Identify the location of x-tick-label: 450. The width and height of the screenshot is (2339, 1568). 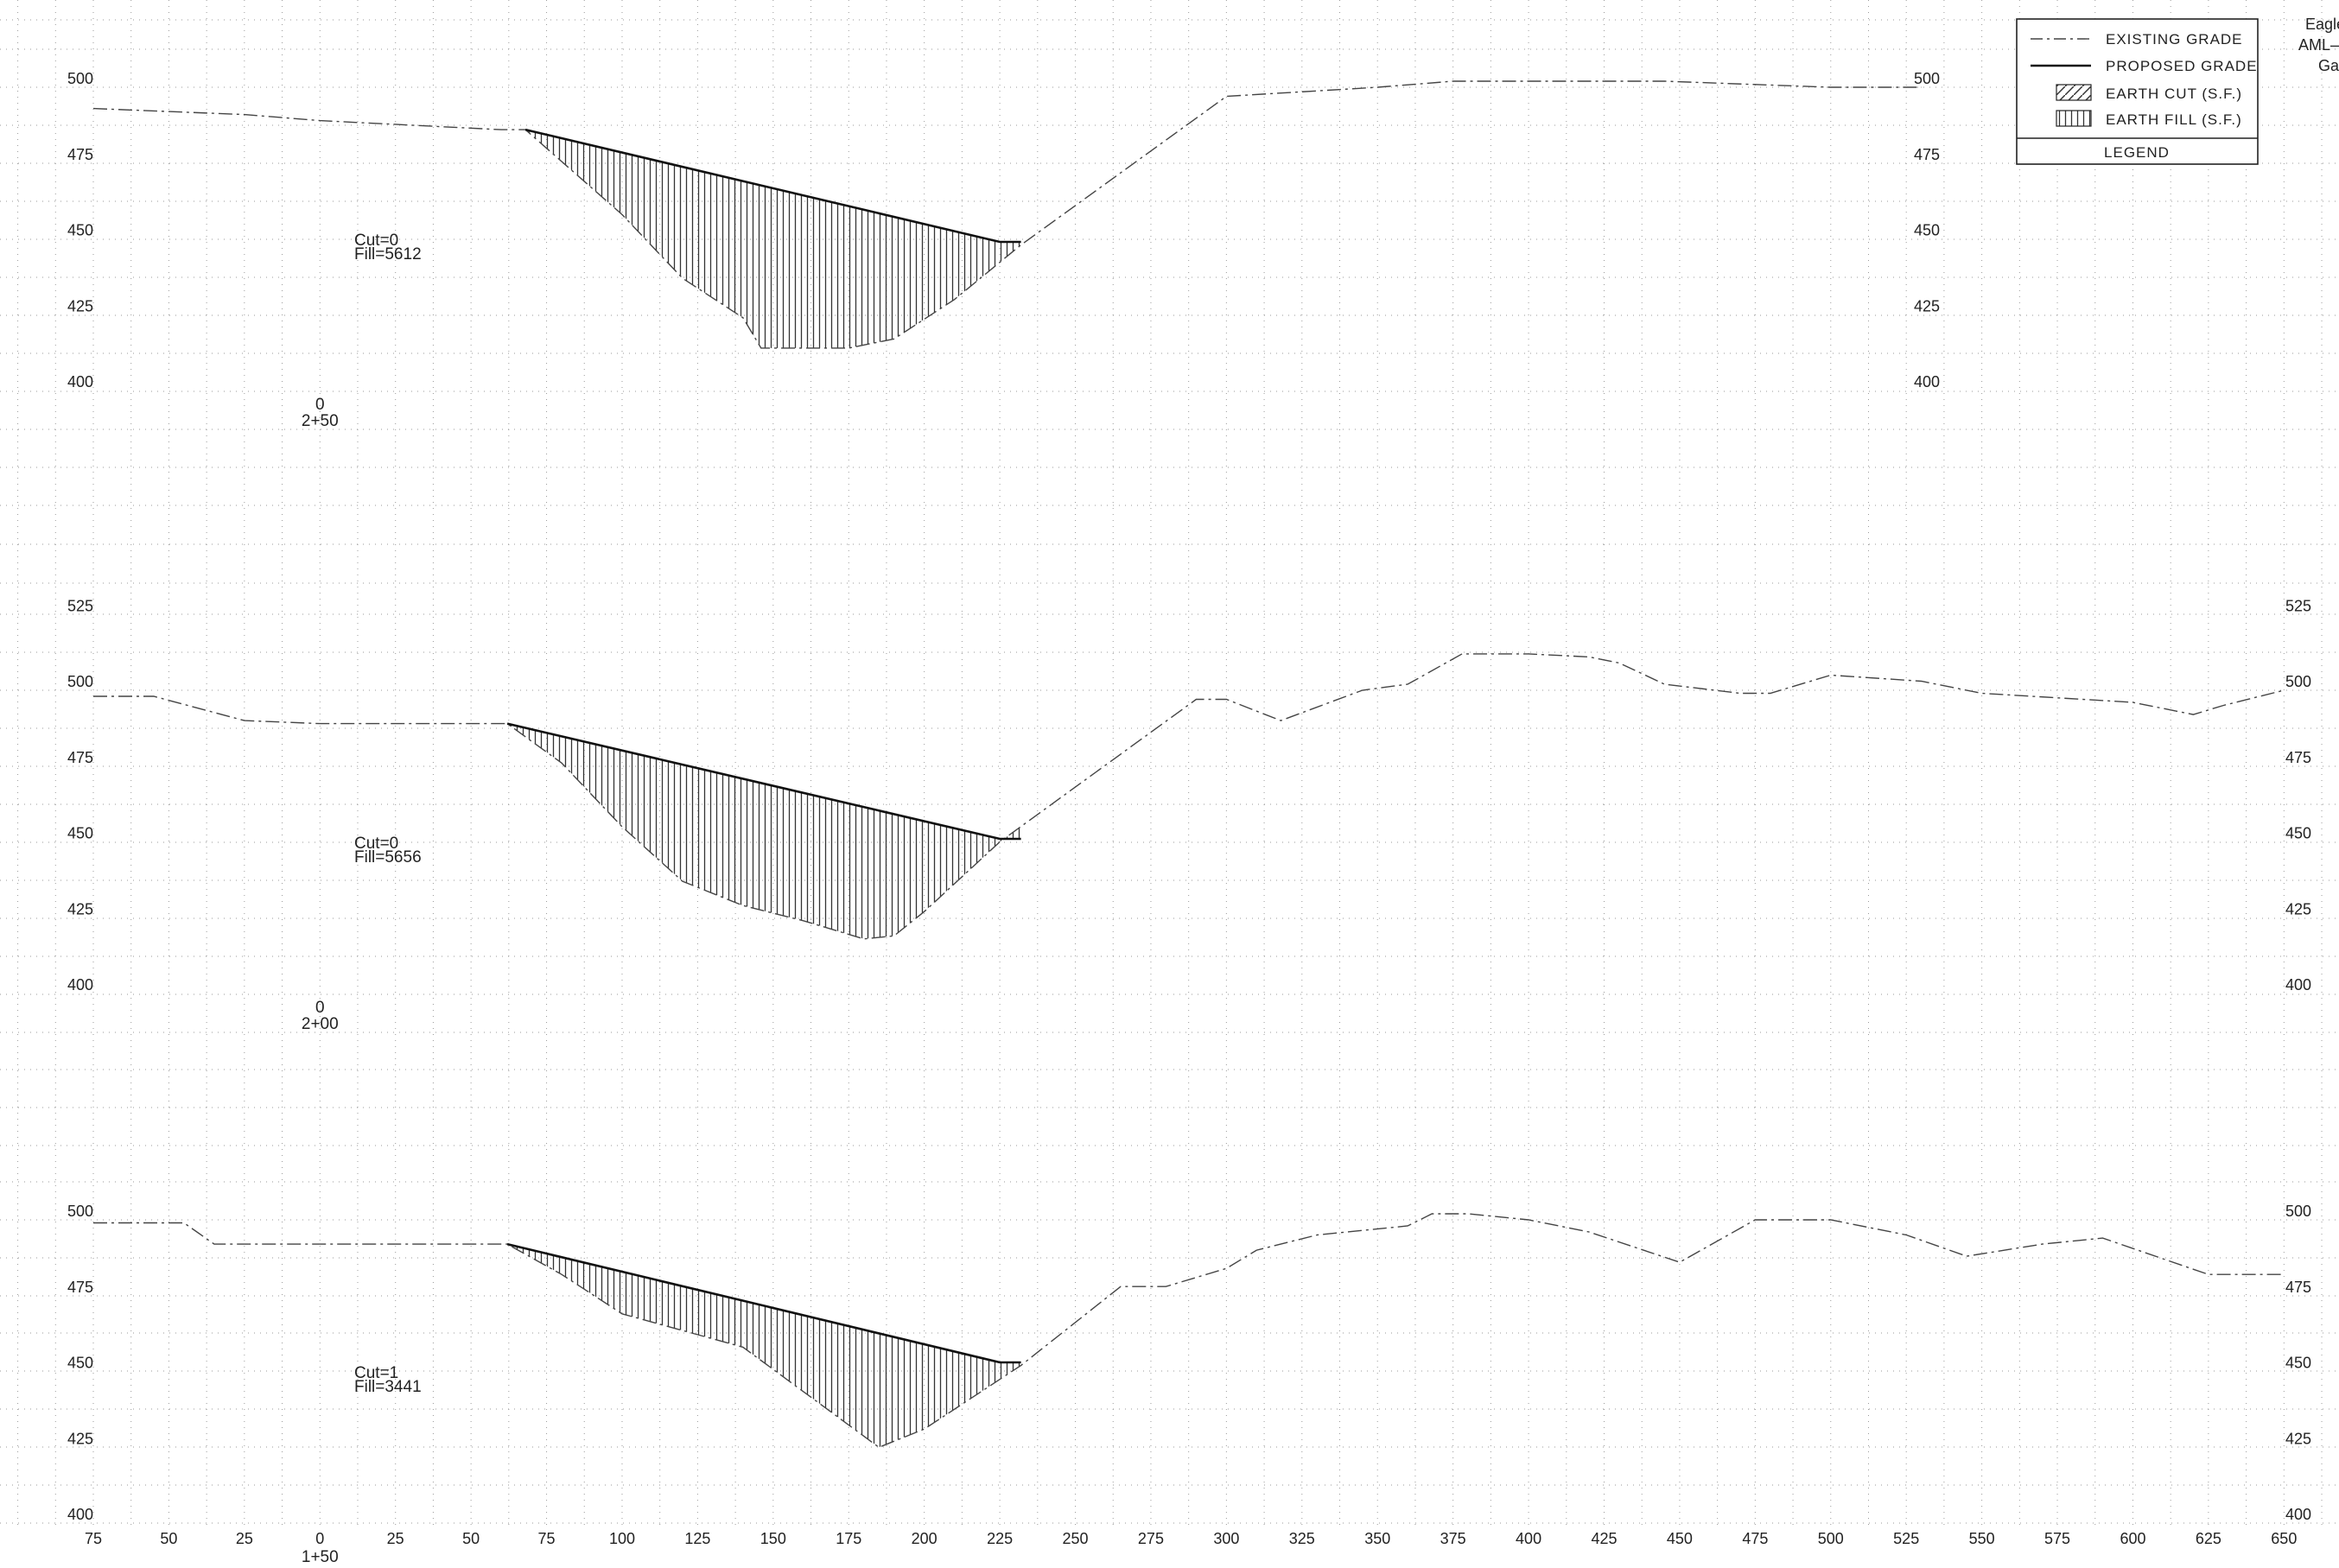
(1680, 1538).